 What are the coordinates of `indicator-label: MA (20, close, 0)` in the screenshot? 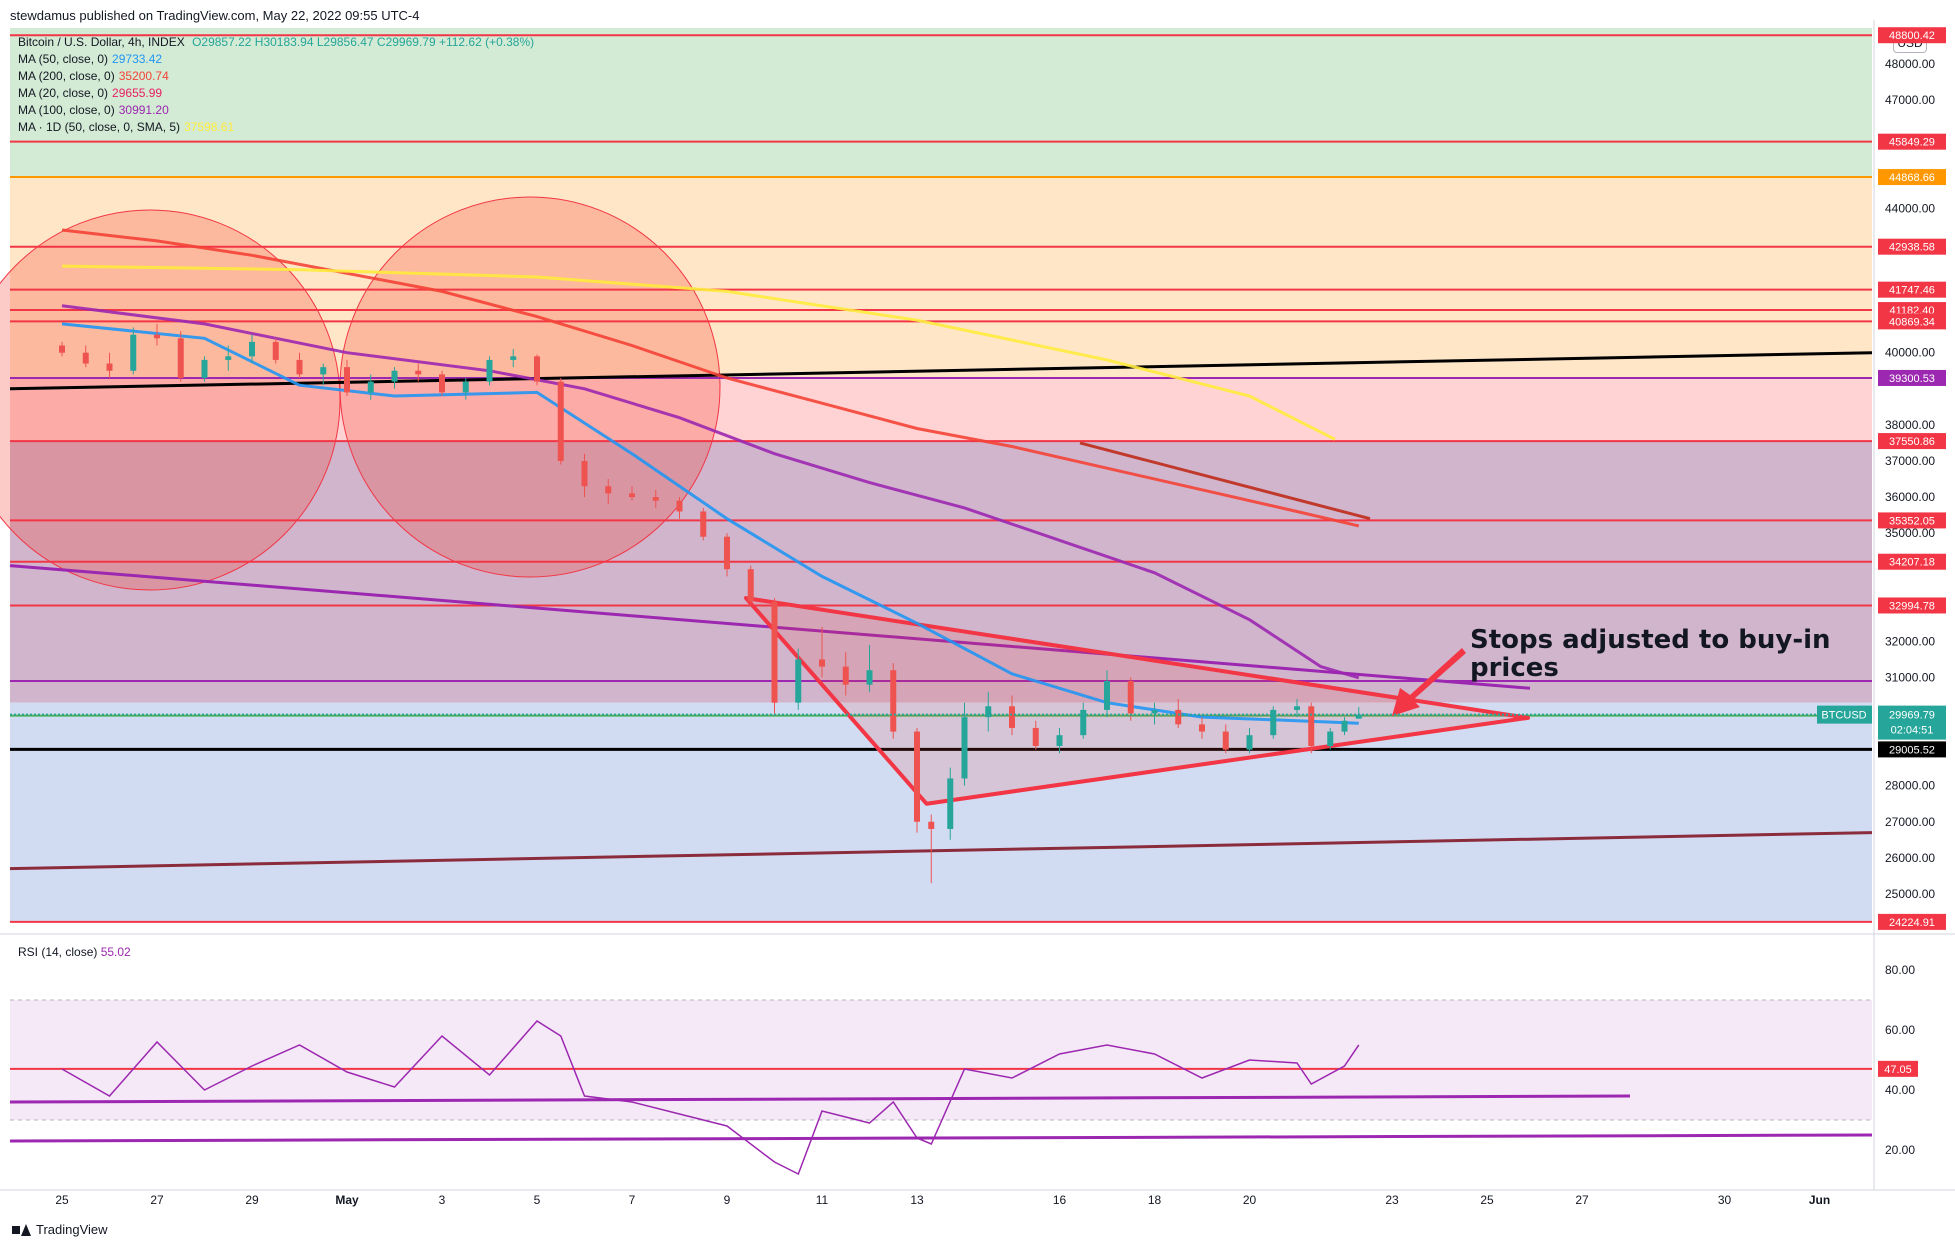 It's located at (63, 93).